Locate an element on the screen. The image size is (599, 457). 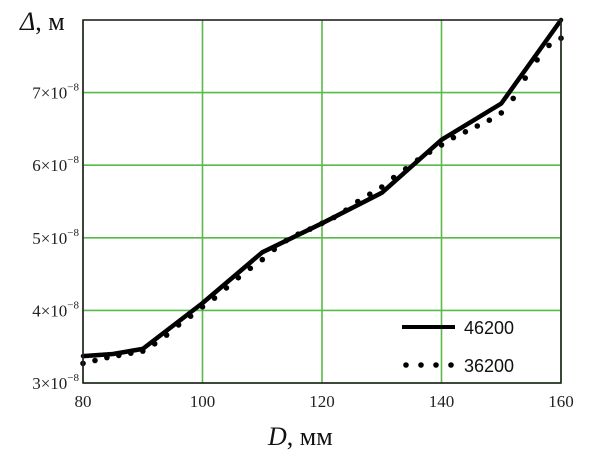
y-tick-label: 7×10⁻⁸ is located at coordinates (55, 92).